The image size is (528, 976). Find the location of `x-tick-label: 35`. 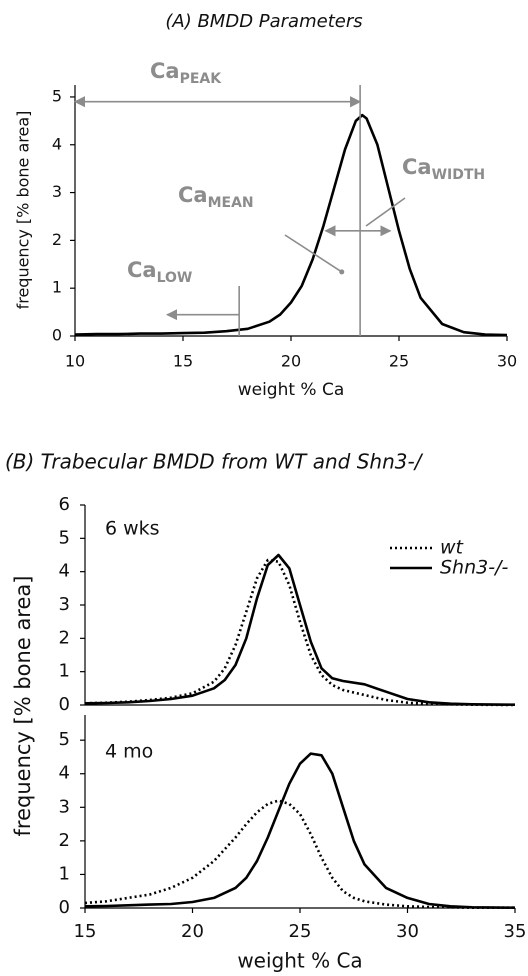

x-tick-label: 35 is located at coordinates (515, 931).